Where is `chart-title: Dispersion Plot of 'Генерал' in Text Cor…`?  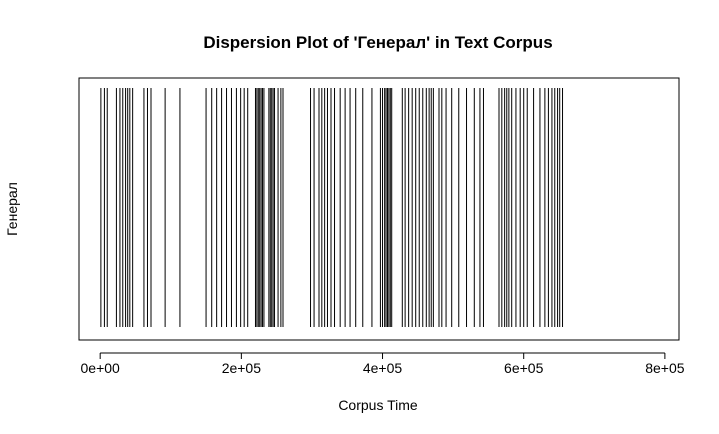
chart-title: Dispersion Plot of 'Генерал' in Text Cor… is located at coordinates (377, 42).